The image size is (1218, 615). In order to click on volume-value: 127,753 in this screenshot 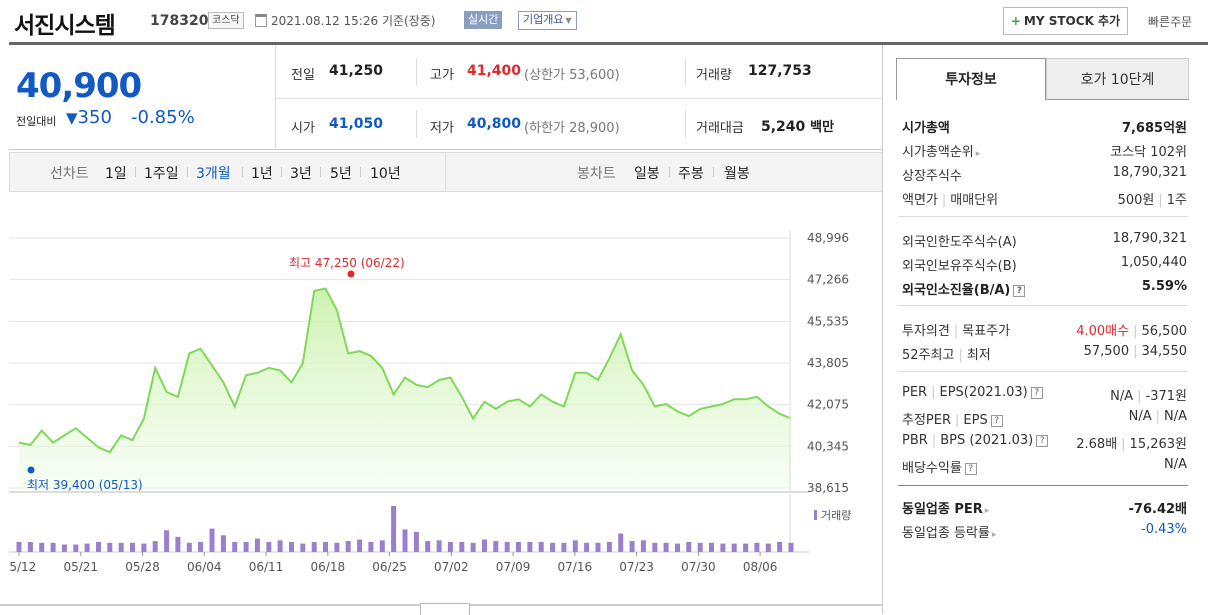, I will do `click(780, 71)`.